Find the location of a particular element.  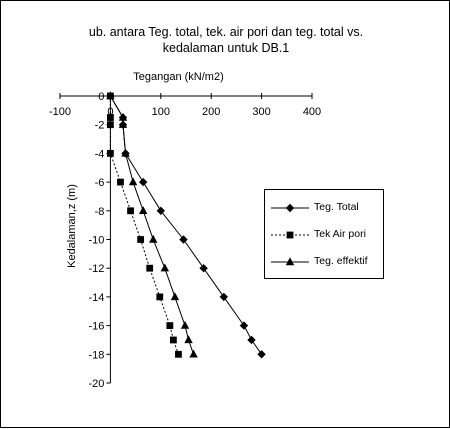

series-tek-air-pori is located at coordinates (144, 225).